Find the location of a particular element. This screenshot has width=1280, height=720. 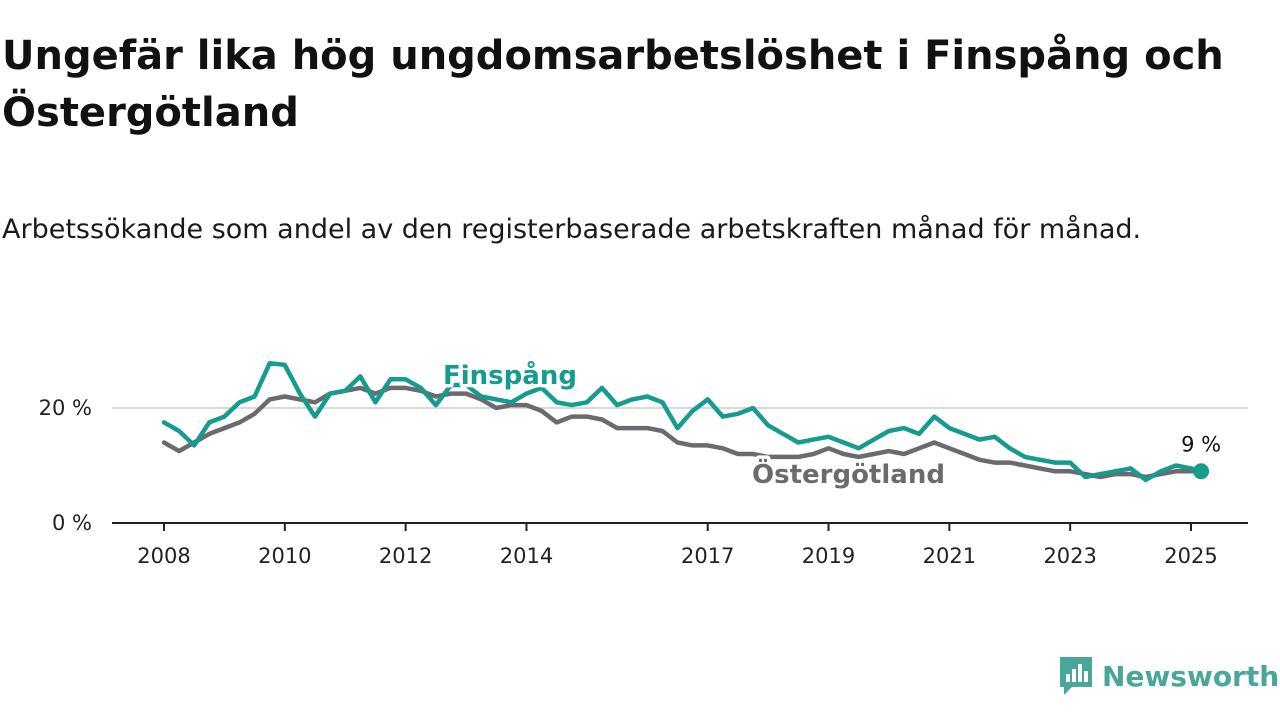

x-tick-label: 2021 is located at coordinates (949, 556).